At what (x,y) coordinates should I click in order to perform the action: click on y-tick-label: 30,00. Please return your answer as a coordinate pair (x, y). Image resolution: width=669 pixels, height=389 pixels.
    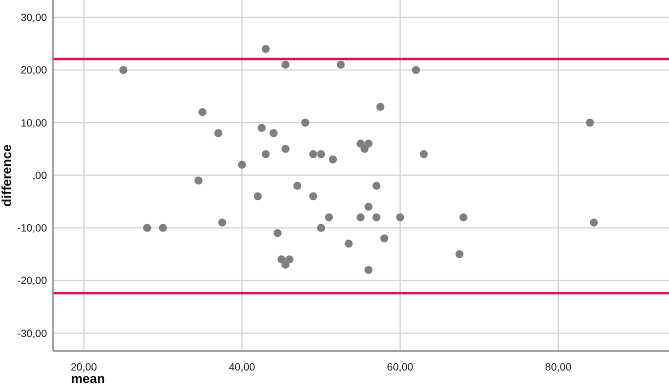
    Looking at the image, I should click on (34, 18).